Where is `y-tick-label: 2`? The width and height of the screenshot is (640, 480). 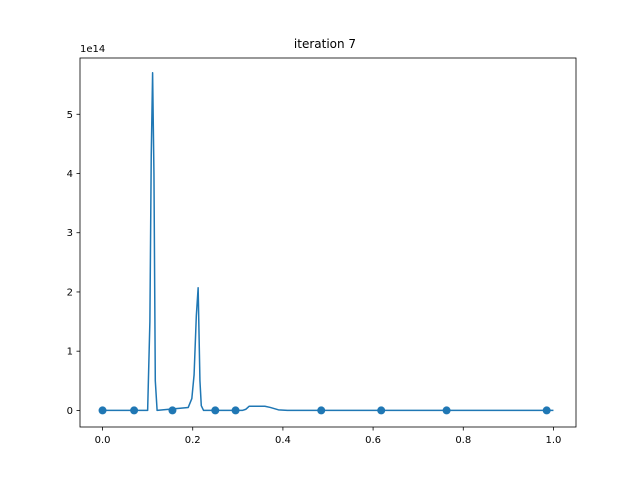
y-tick-label: 2 is located at coordinates (70, 292).